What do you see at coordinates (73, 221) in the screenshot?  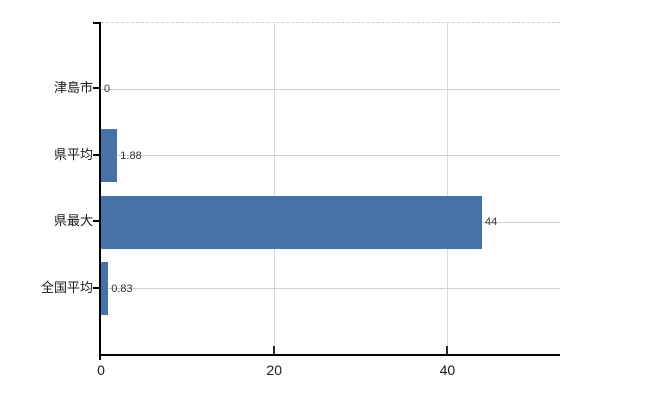 I see `category-label: 県最大` at bounding box center [73, 221].